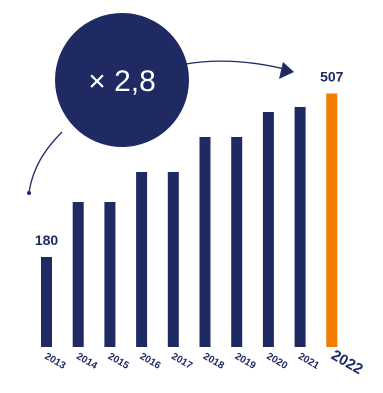  I want to click on x-tick-label-2016: 2016, so click(150, 361).